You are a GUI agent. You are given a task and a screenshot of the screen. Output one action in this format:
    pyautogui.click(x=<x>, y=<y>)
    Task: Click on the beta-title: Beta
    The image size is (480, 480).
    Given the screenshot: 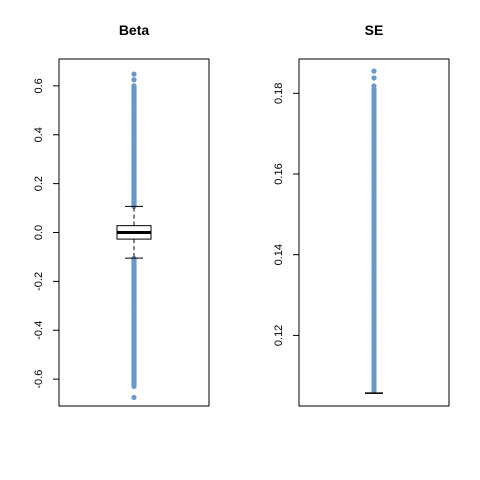 What is the action you would take?
    pyautogui.click(x=134, y=30)
    